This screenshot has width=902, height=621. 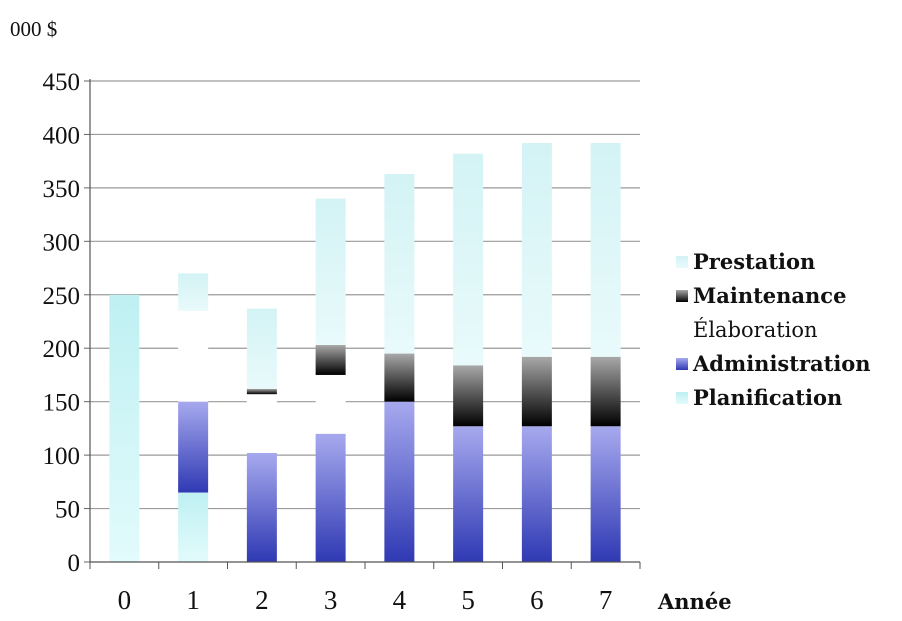 What do you see at coordinates (74, 563) in the screenshot?
I see `y-tick-label: 0` at bounding box center [74, 563].